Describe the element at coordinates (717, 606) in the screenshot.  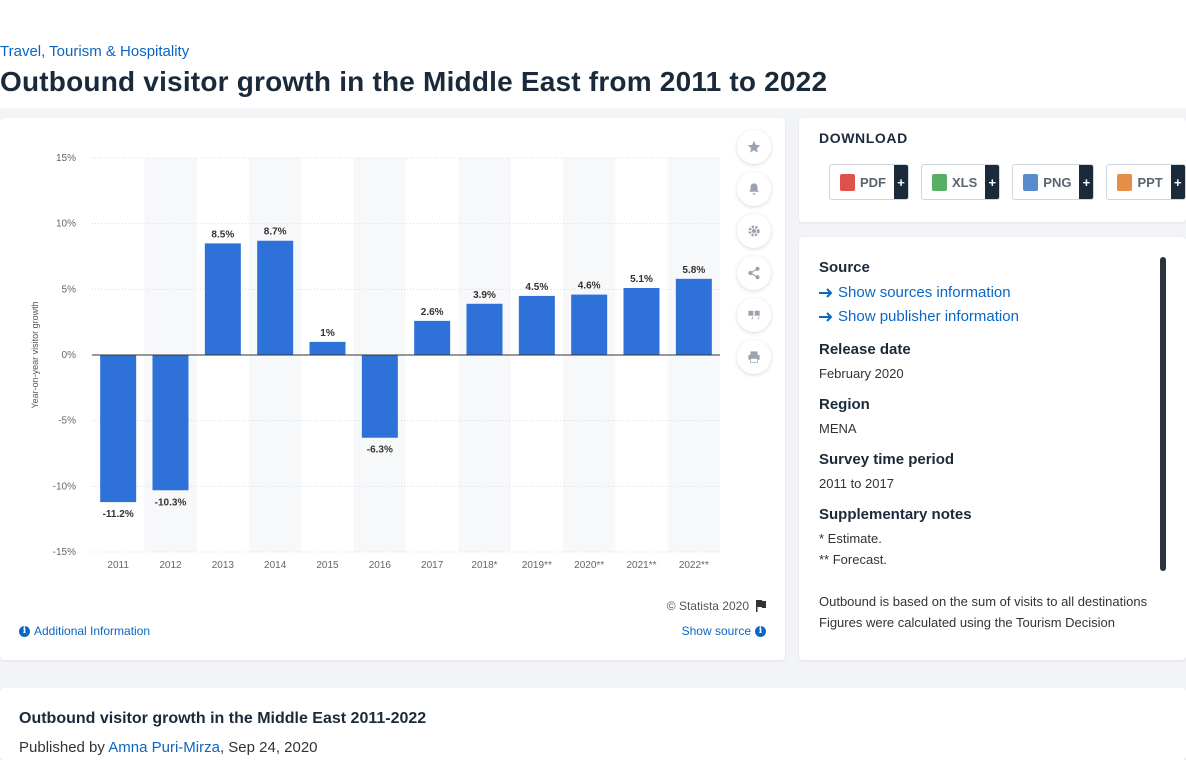
I see `statista-credit: © Statista 2020` at that location.